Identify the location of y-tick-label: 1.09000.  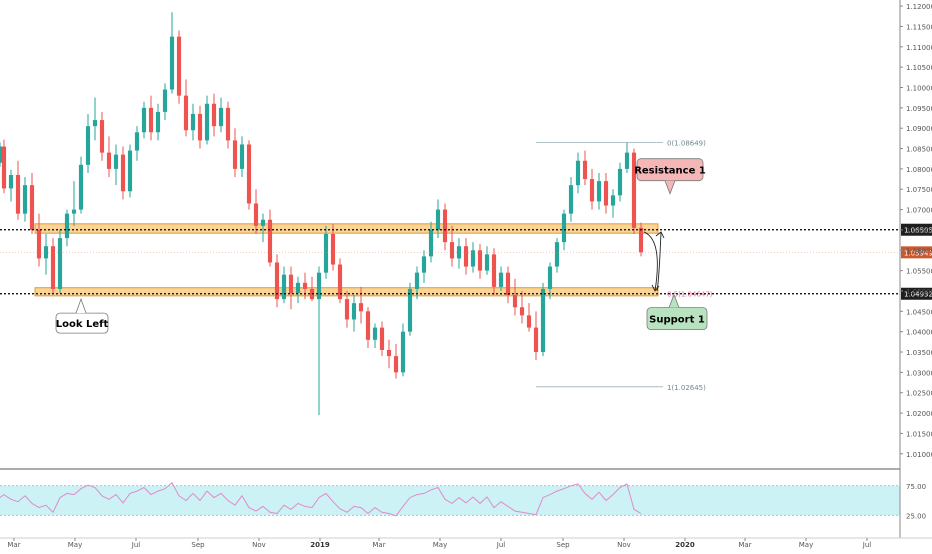
(919, 129).